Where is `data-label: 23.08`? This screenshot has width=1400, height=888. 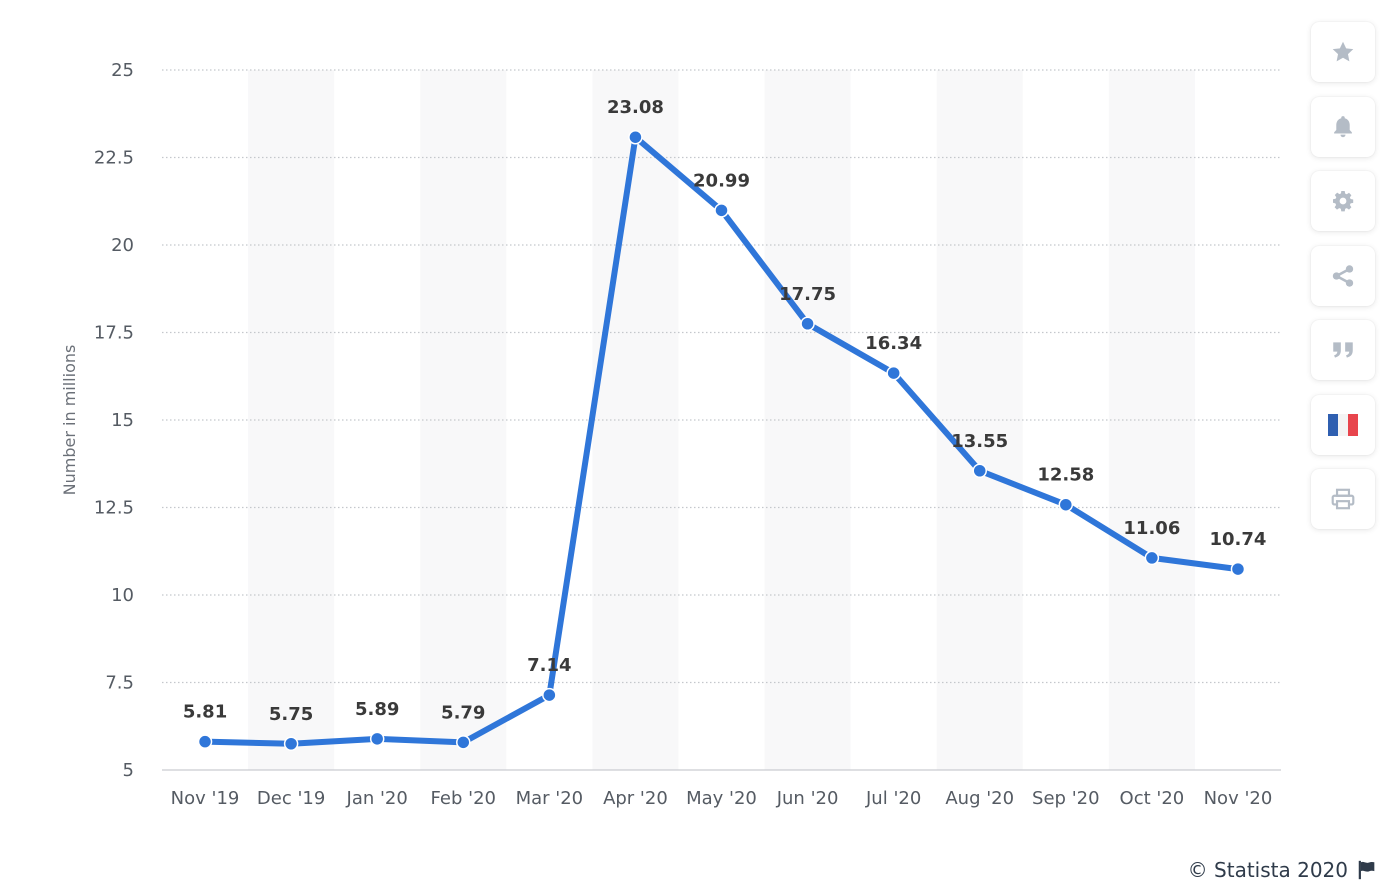 data-label: 23.08 is located at coordinates (635, 107).